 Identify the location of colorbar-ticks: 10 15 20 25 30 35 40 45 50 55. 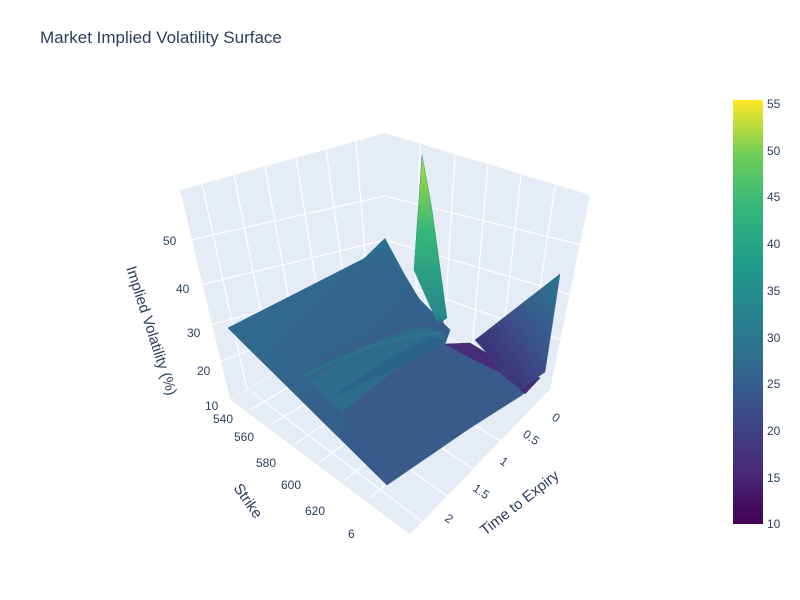
(774, 314).